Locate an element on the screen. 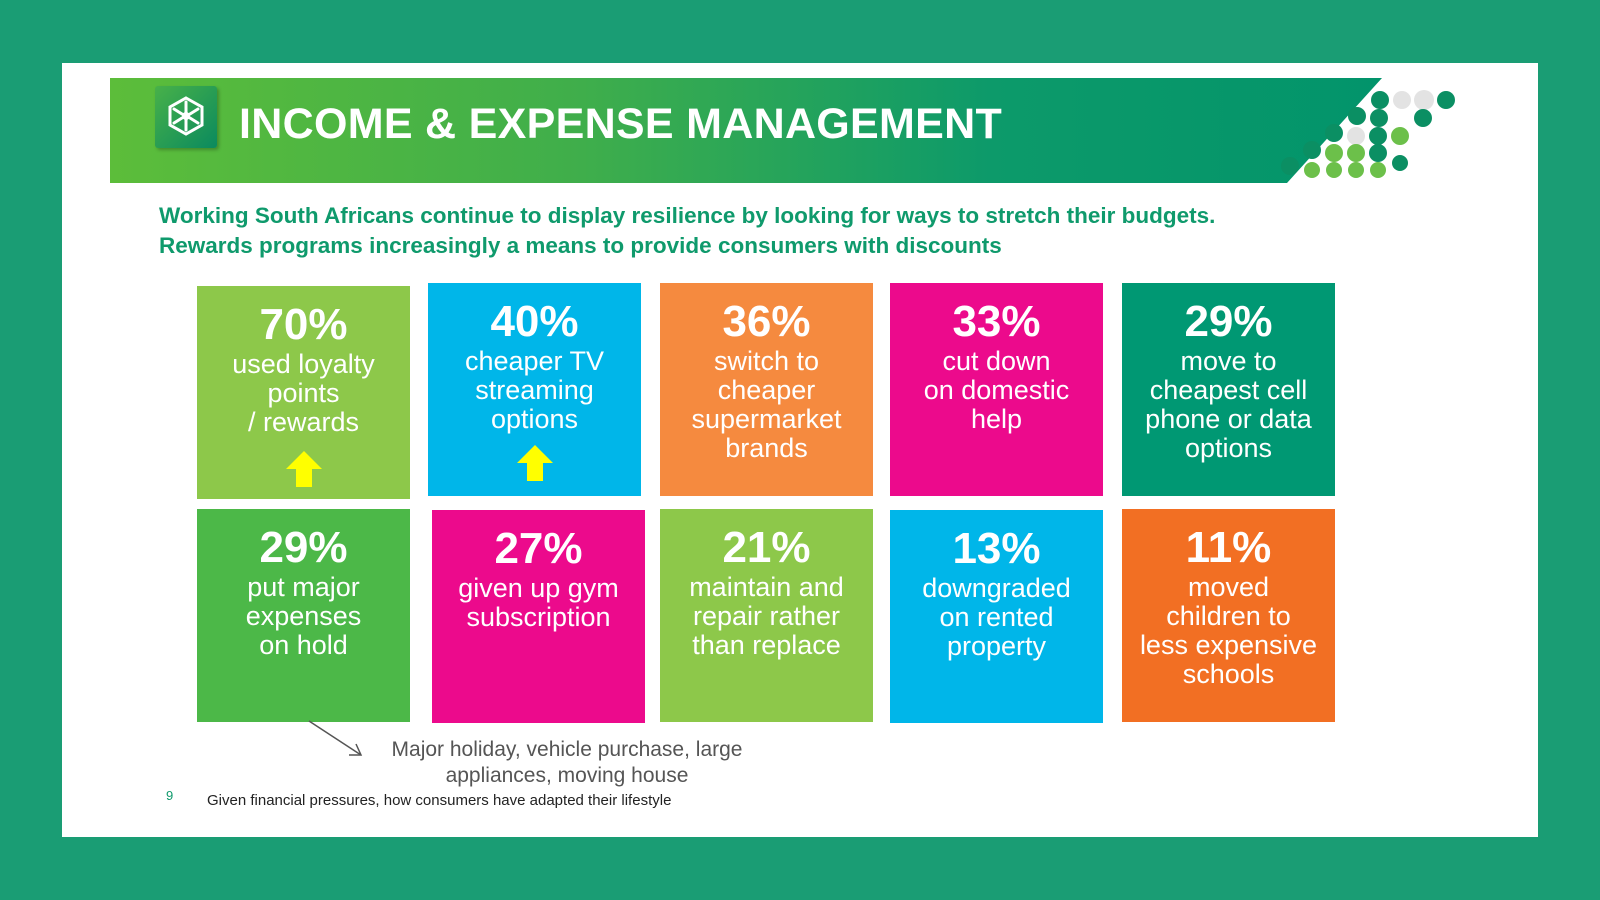 This screenshot has width=1600, height=900. stat-tile-rented-property: 13% downgraded on rented property is located at coordinates (996, 616).